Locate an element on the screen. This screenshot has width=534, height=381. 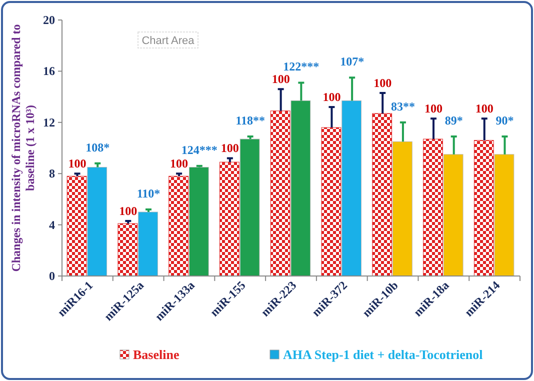
y-tick-label: 0 is located at coordinates (52, 276).